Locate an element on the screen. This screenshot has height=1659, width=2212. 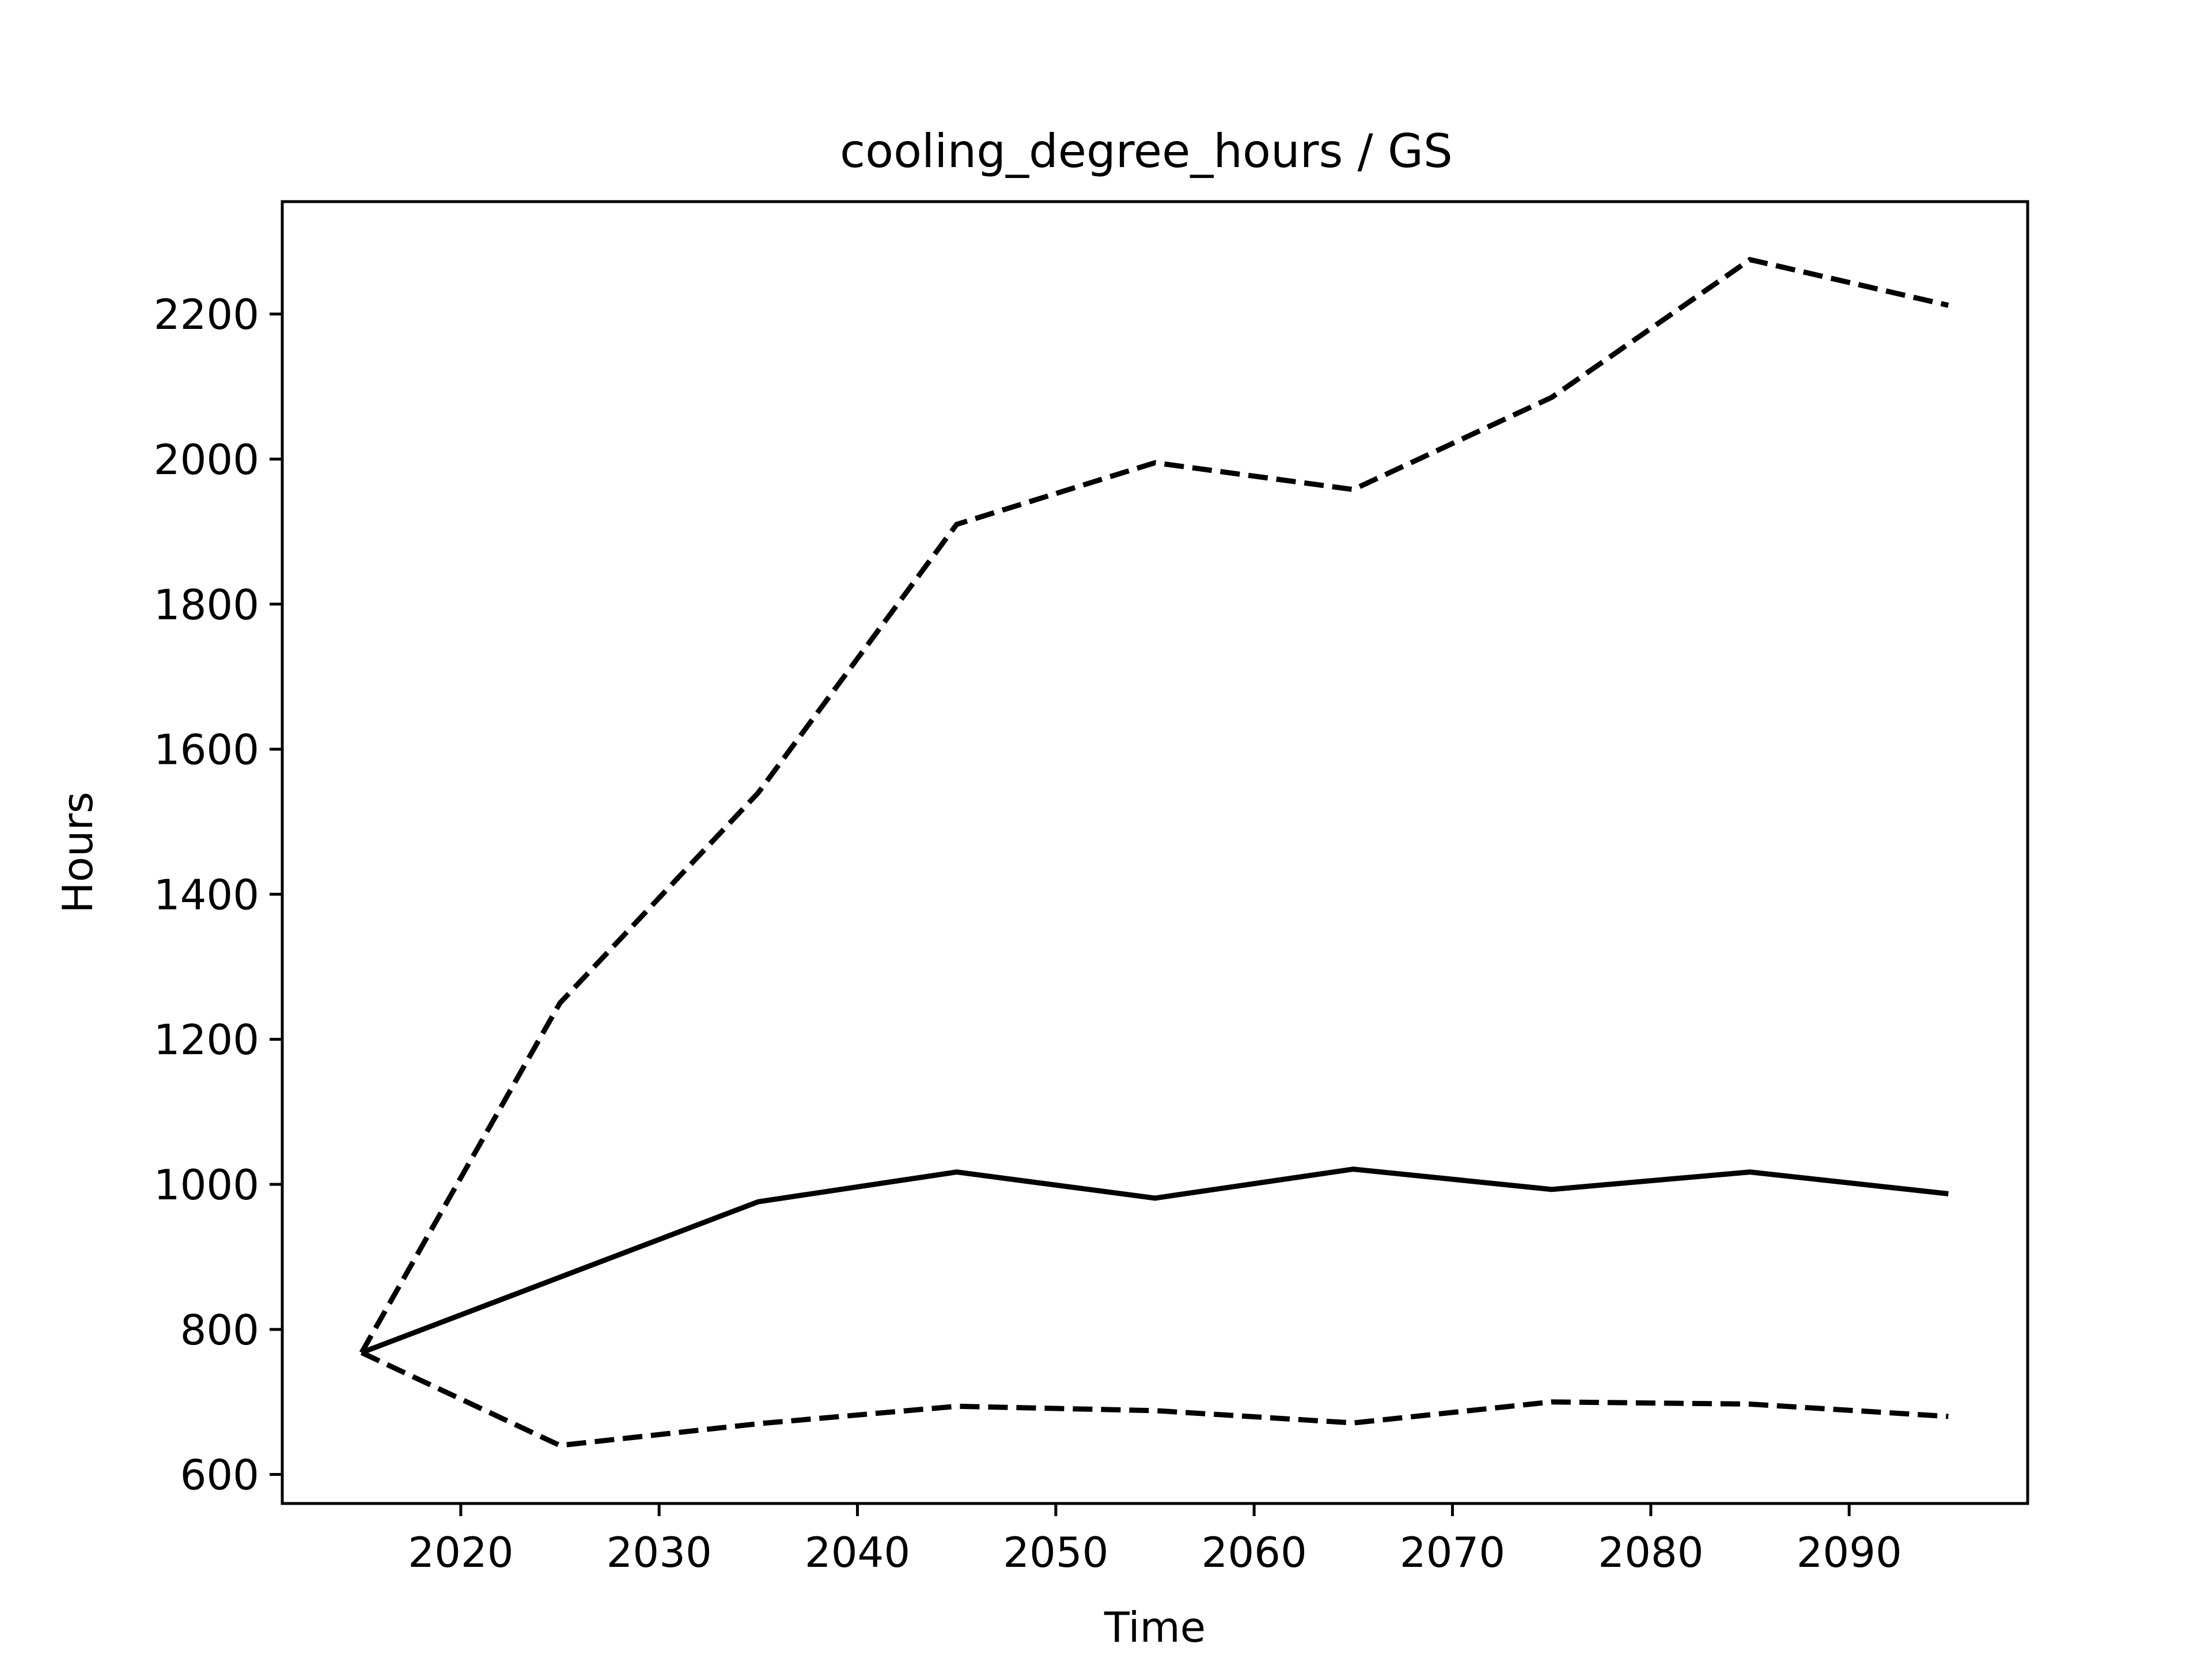
x-tick-label: 2090 is located at coordinates (1849, 1552).